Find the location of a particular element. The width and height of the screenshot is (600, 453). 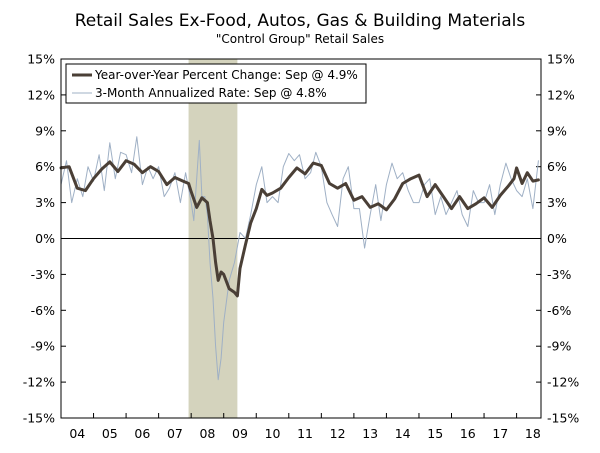

x-tick-label: 10 is located at coordinates (273, 433).